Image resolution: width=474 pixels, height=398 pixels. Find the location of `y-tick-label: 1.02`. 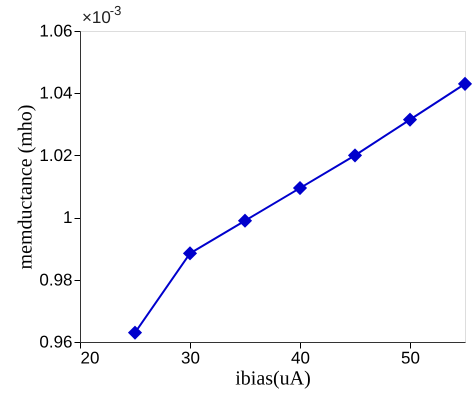

y-tick-label: 1.02 is located at coordinates (55, 155).